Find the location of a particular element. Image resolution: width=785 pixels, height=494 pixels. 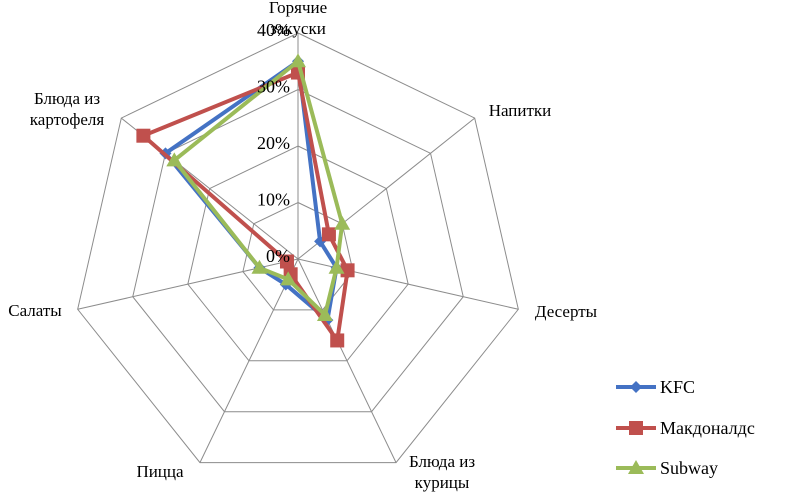

category-label: Горячие закуски is located at coordinates (298, 19).